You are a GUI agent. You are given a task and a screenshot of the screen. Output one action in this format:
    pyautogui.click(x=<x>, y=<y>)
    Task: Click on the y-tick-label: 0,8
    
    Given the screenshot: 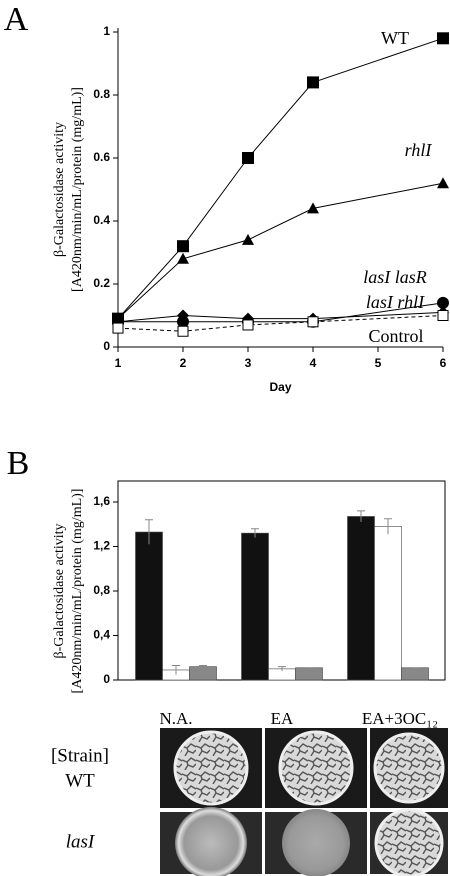 What is the action you would take?
    pyautogui.click(x=101, y=590)
    